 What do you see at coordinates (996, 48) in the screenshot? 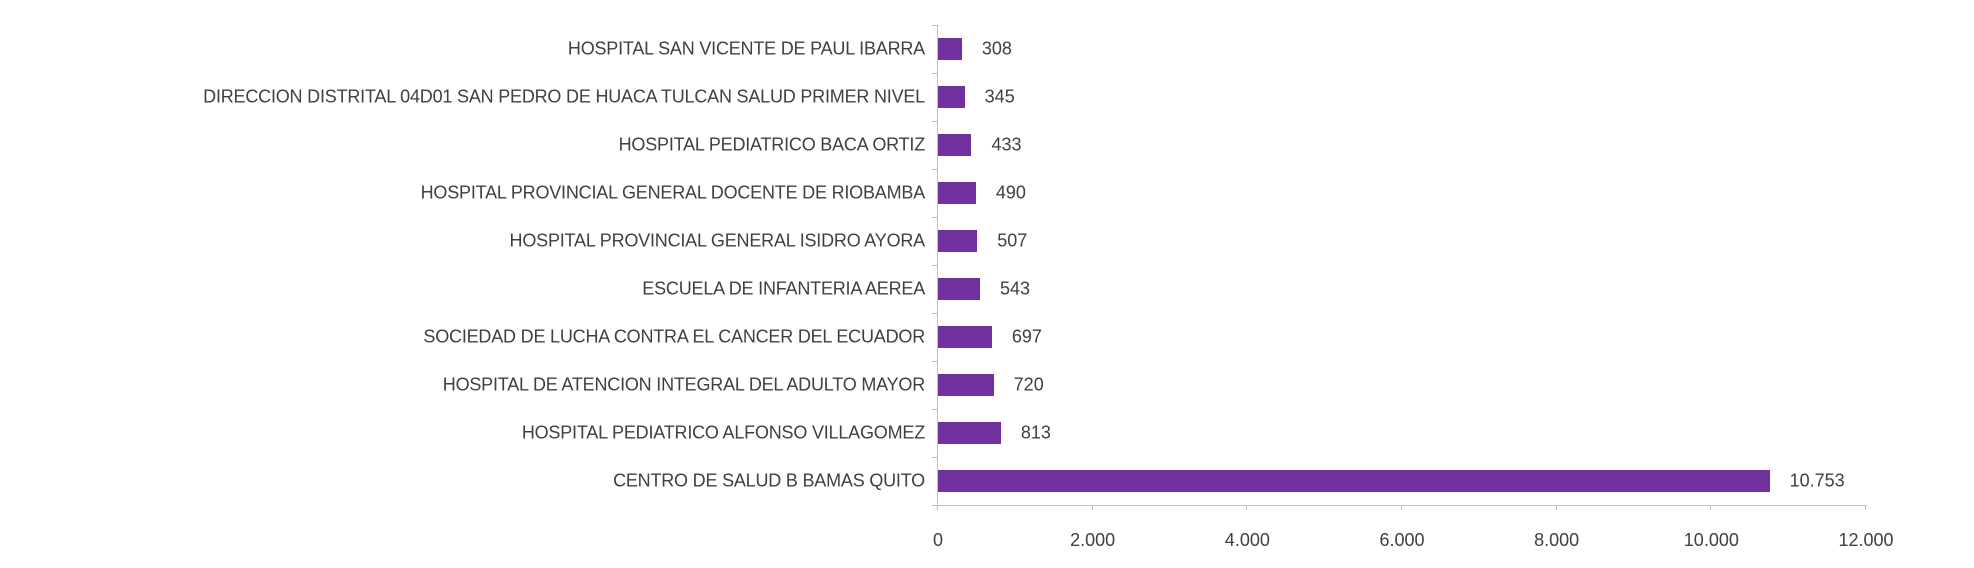
I see `value-label: 308` at bounding box center [996, 48].